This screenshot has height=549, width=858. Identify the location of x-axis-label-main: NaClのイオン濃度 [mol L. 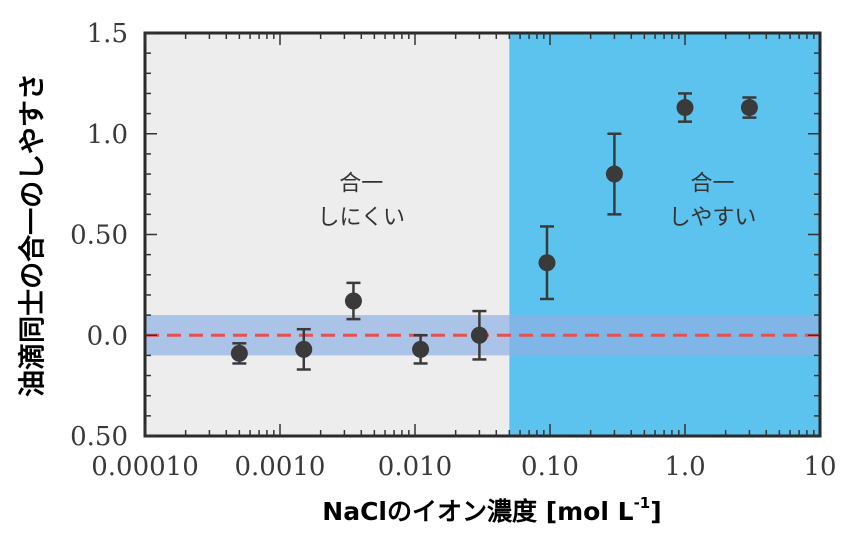
(477, 511).